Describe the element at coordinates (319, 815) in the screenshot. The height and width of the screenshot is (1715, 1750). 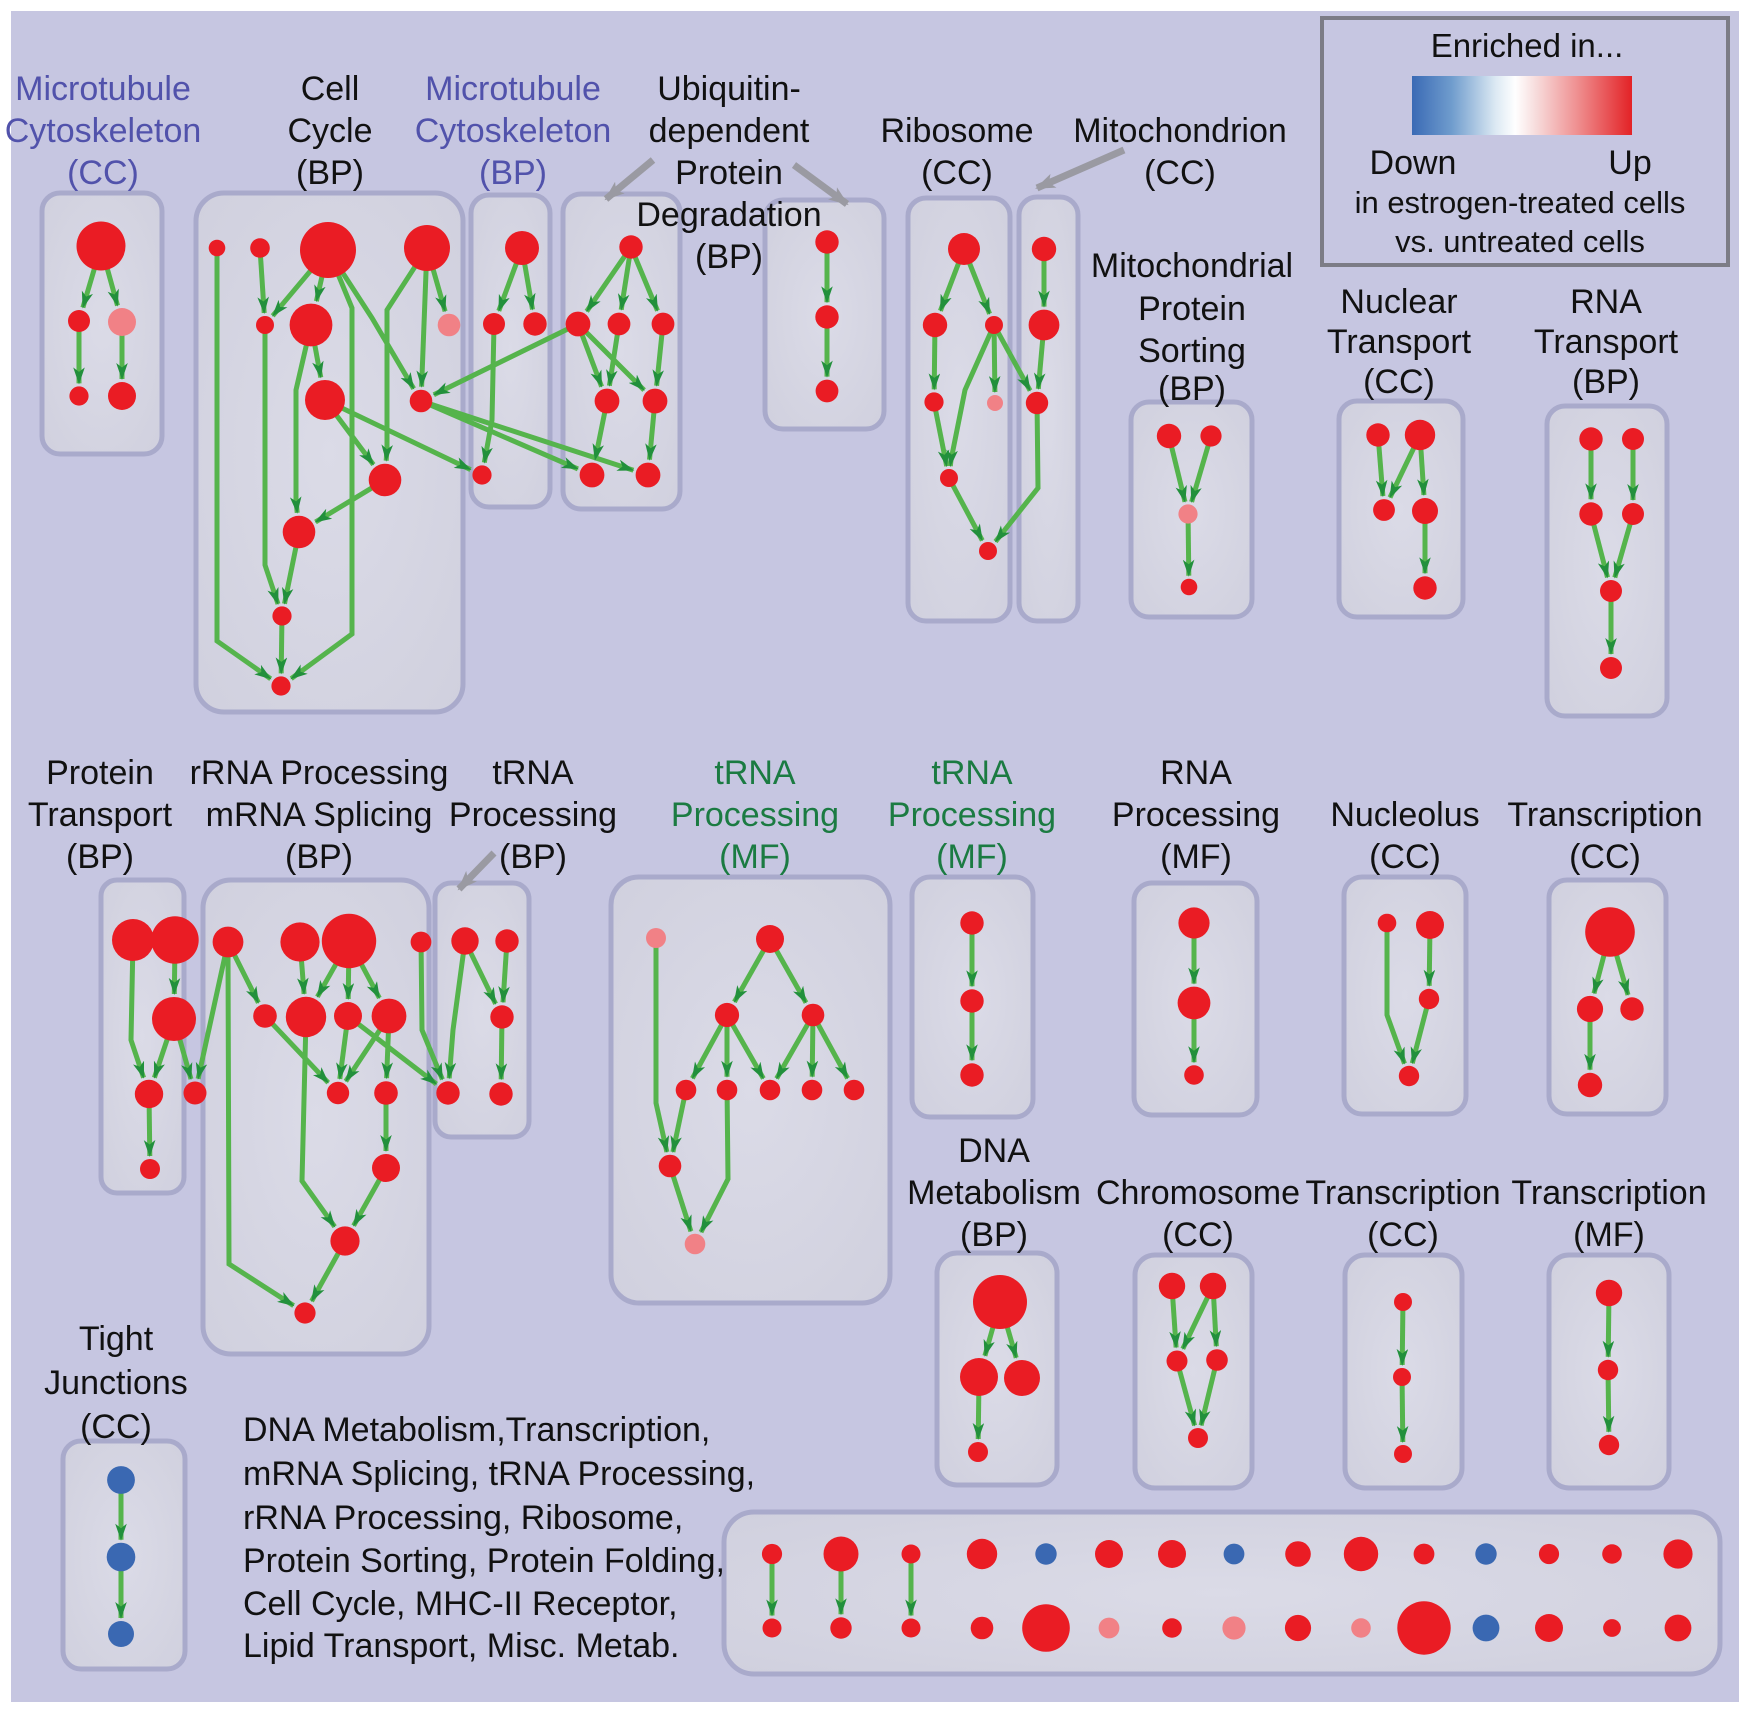
I see `svg-text: mRNA Splicing` at that location.